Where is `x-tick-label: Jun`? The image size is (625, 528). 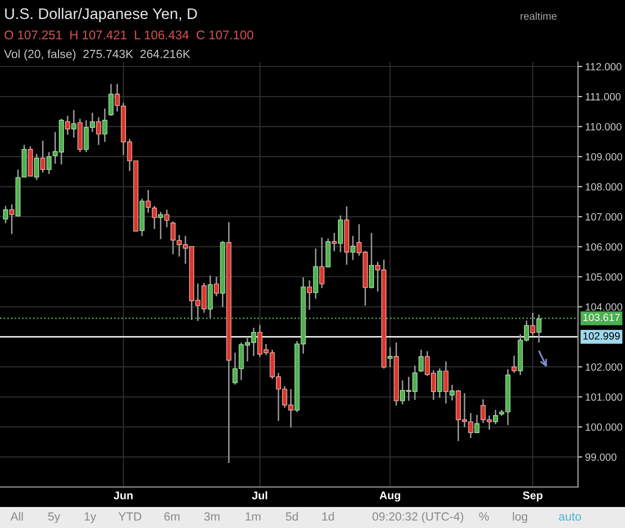 x-tick-label: Jun is located at coordinates (123, 496).